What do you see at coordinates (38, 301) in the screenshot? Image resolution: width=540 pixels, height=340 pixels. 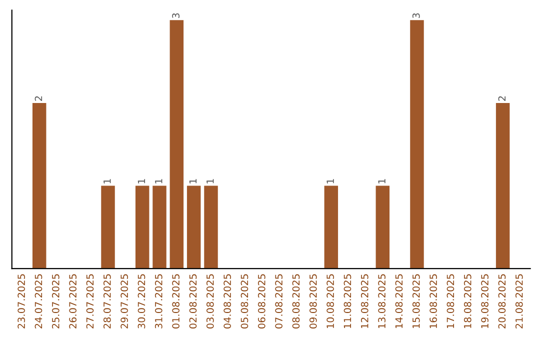 I see `x-tick-label: 24.07.2025` at bounding box center [38, 301].